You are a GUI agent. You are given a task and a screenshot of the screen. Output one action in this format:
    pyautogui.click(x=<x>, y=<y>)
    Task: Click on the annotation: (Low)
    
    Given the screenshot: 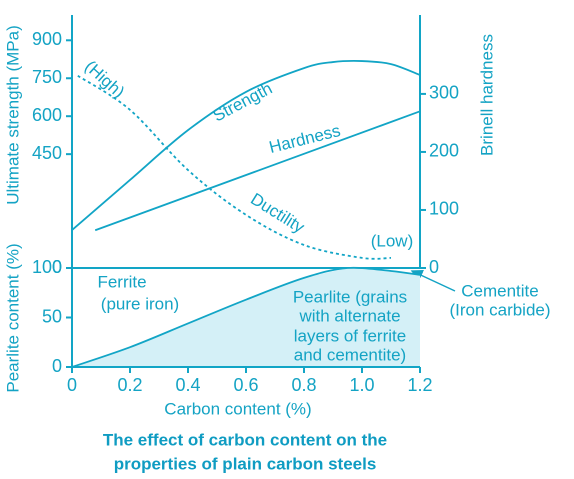 What is the action you would take?
    pyautogui.click(x=392, y=240)
    